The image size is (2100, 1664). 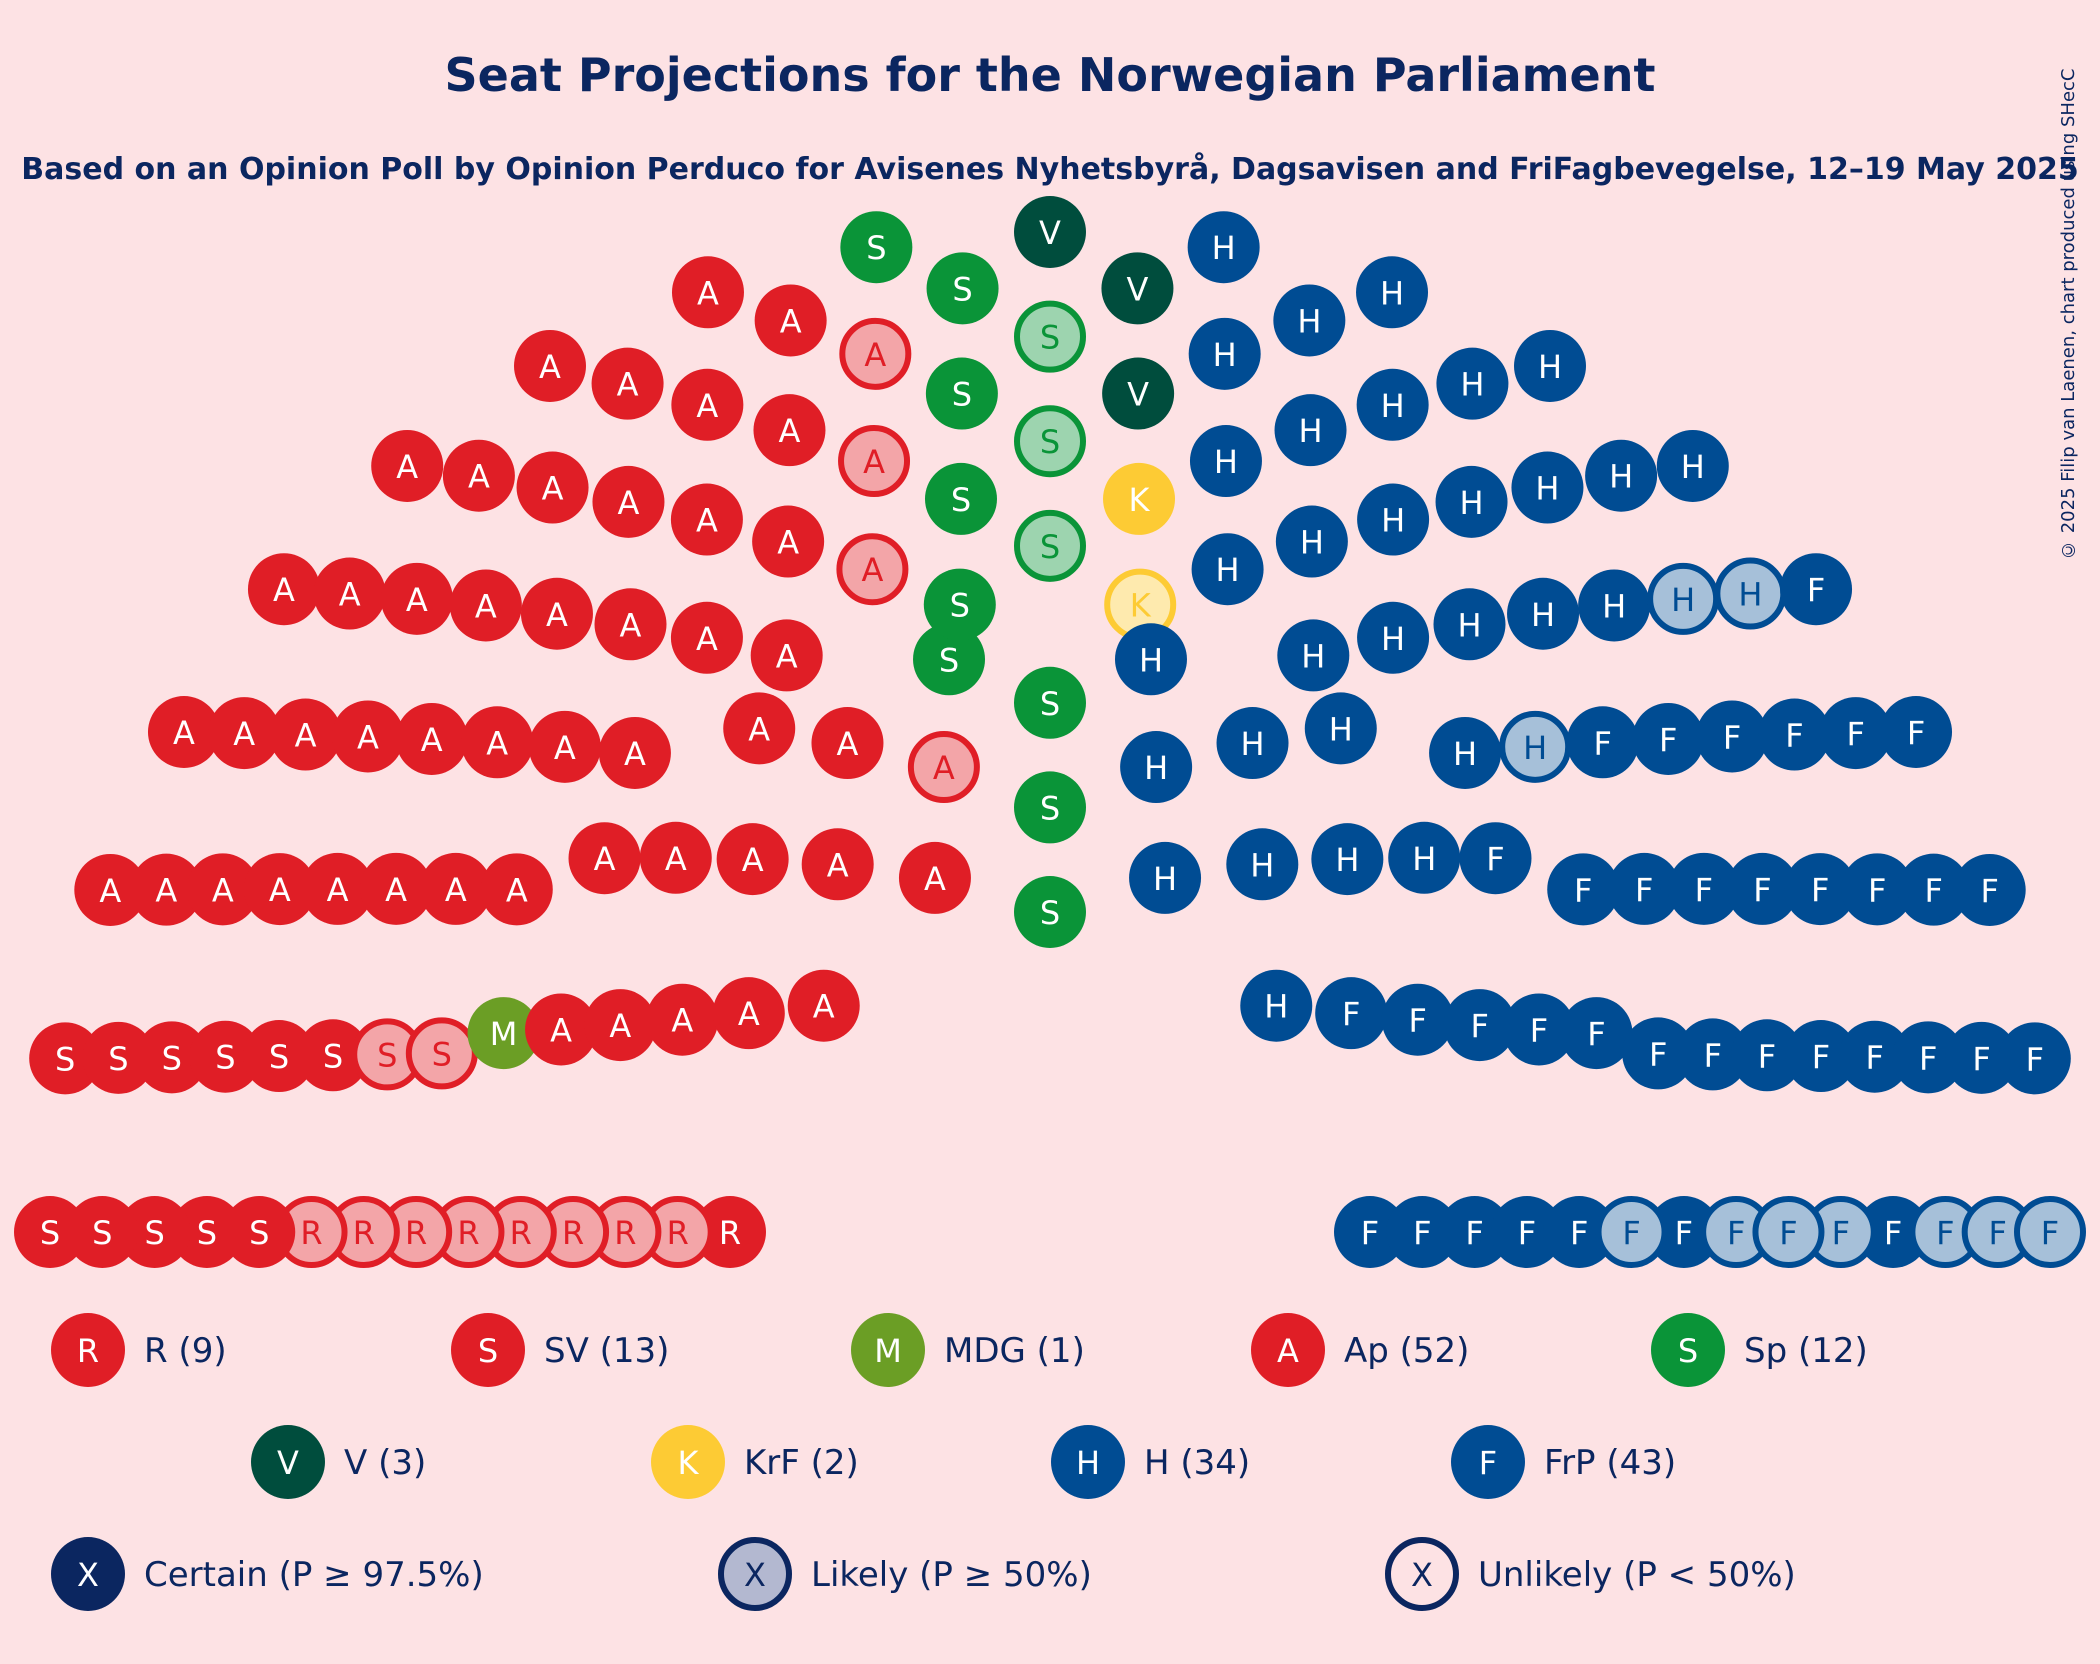 I want to click on seat-krf: K, so click(x=1139, y=498).